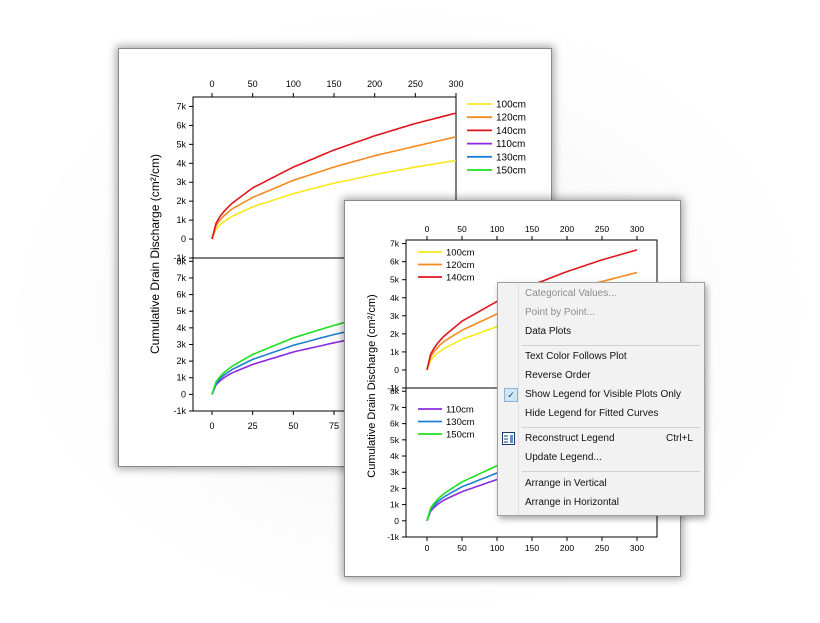  Describe the element at coordinates (334, 426) in the screenshot. I see `bottom-x-tick-label: 75` at that location.